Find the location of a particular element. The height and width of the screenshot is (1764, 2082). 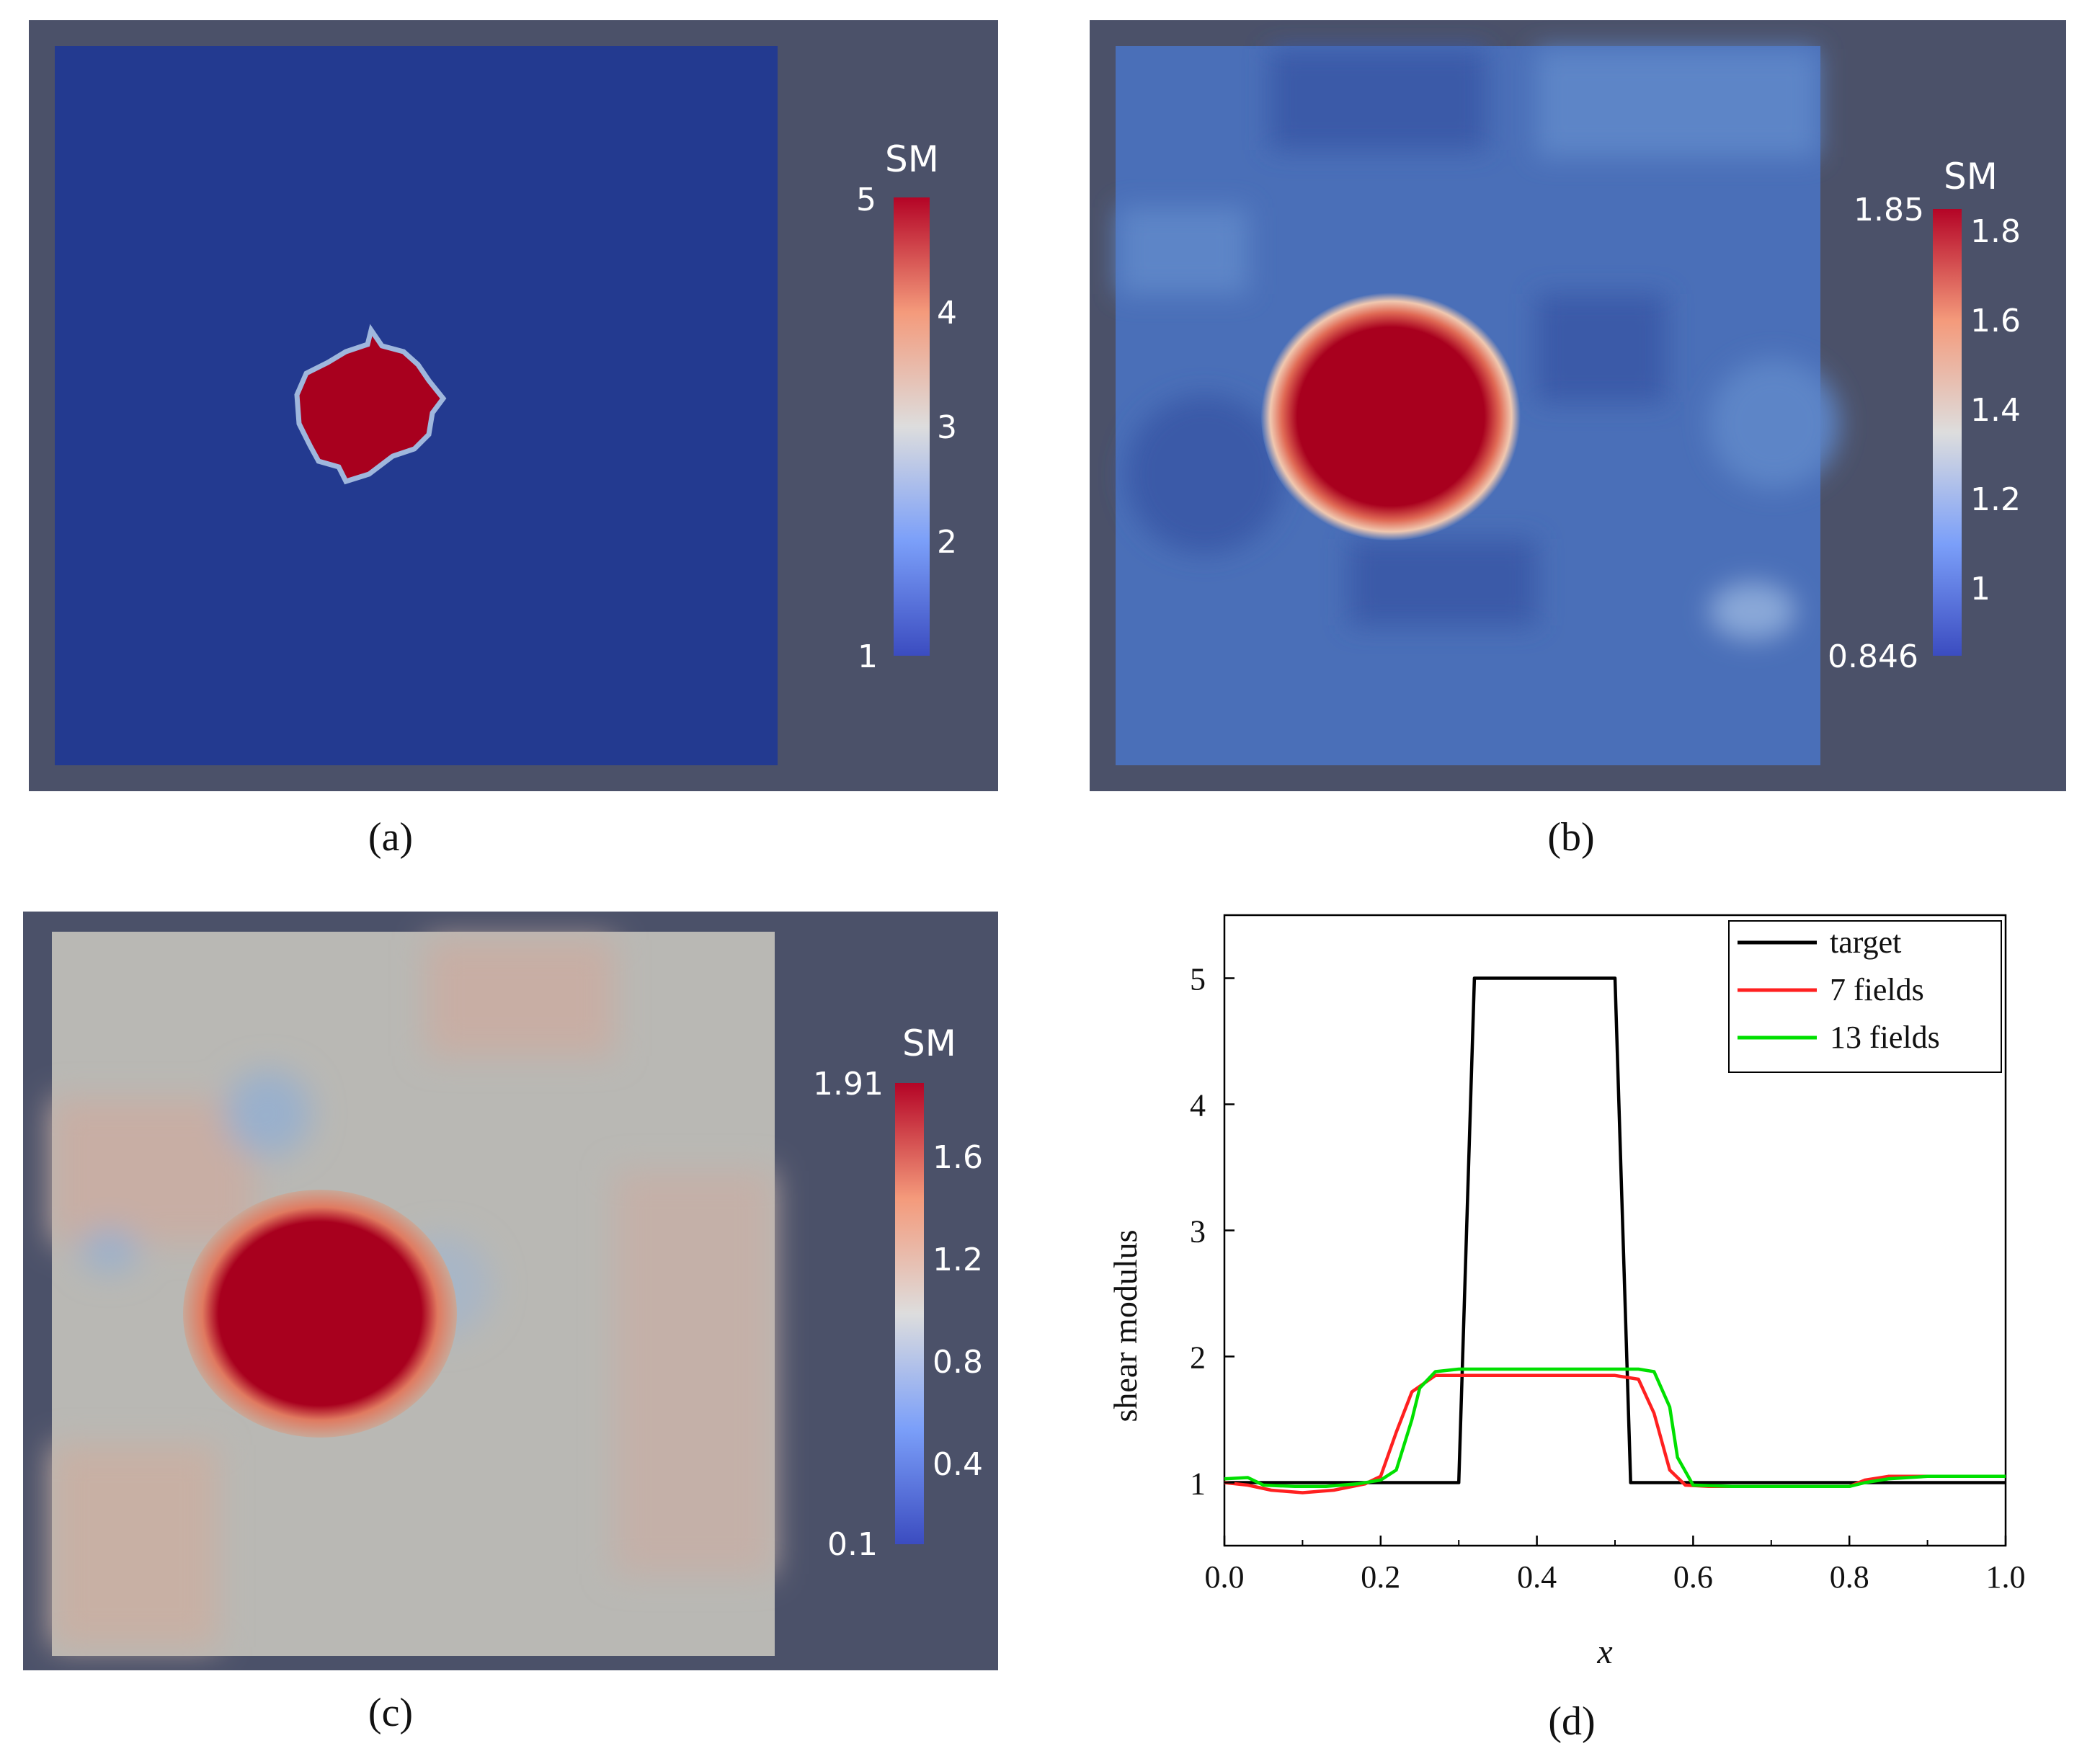

colorbar-b-tick: 1.2 is located at coordinates (1996, 499).